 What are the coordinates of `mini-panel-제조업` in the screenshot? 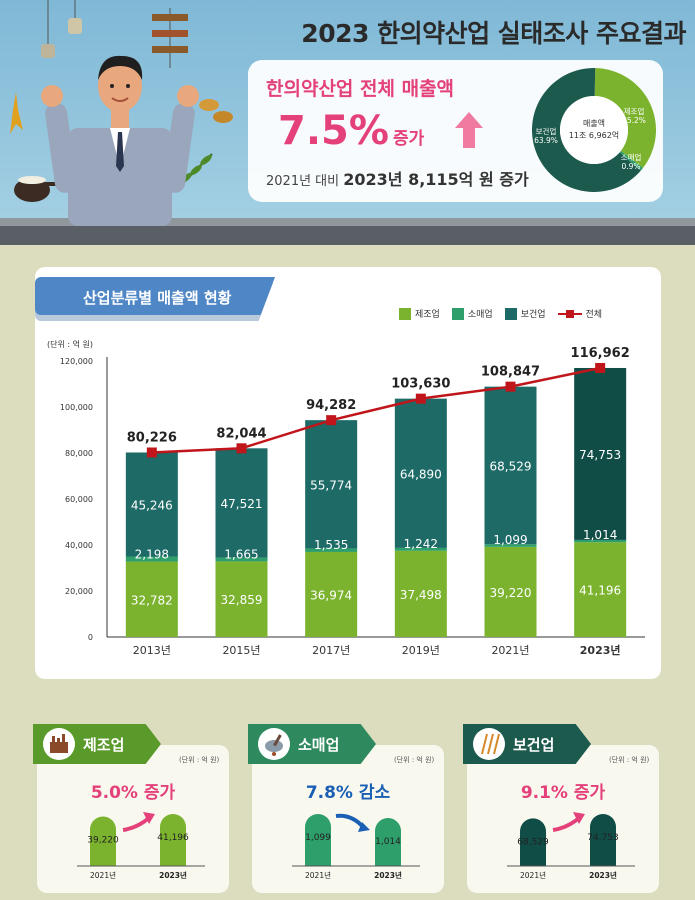 It's located at (133, 819).